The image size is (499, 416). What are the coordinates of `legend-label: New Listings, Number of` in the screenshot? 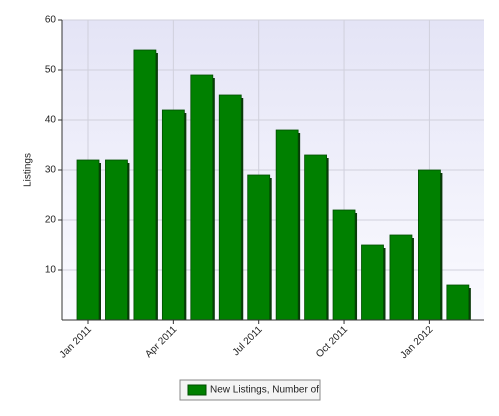 It's located at (264, 390).